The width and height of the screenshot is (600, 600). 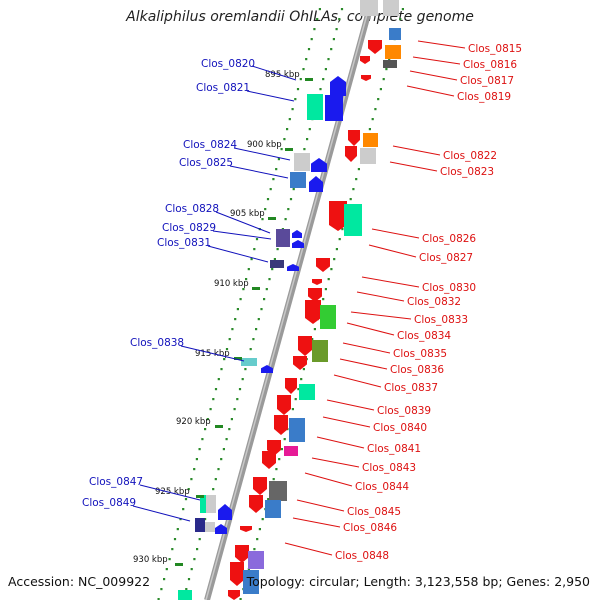 I want to click on gene-label: Clos_0831, so click(x=184, y=243).